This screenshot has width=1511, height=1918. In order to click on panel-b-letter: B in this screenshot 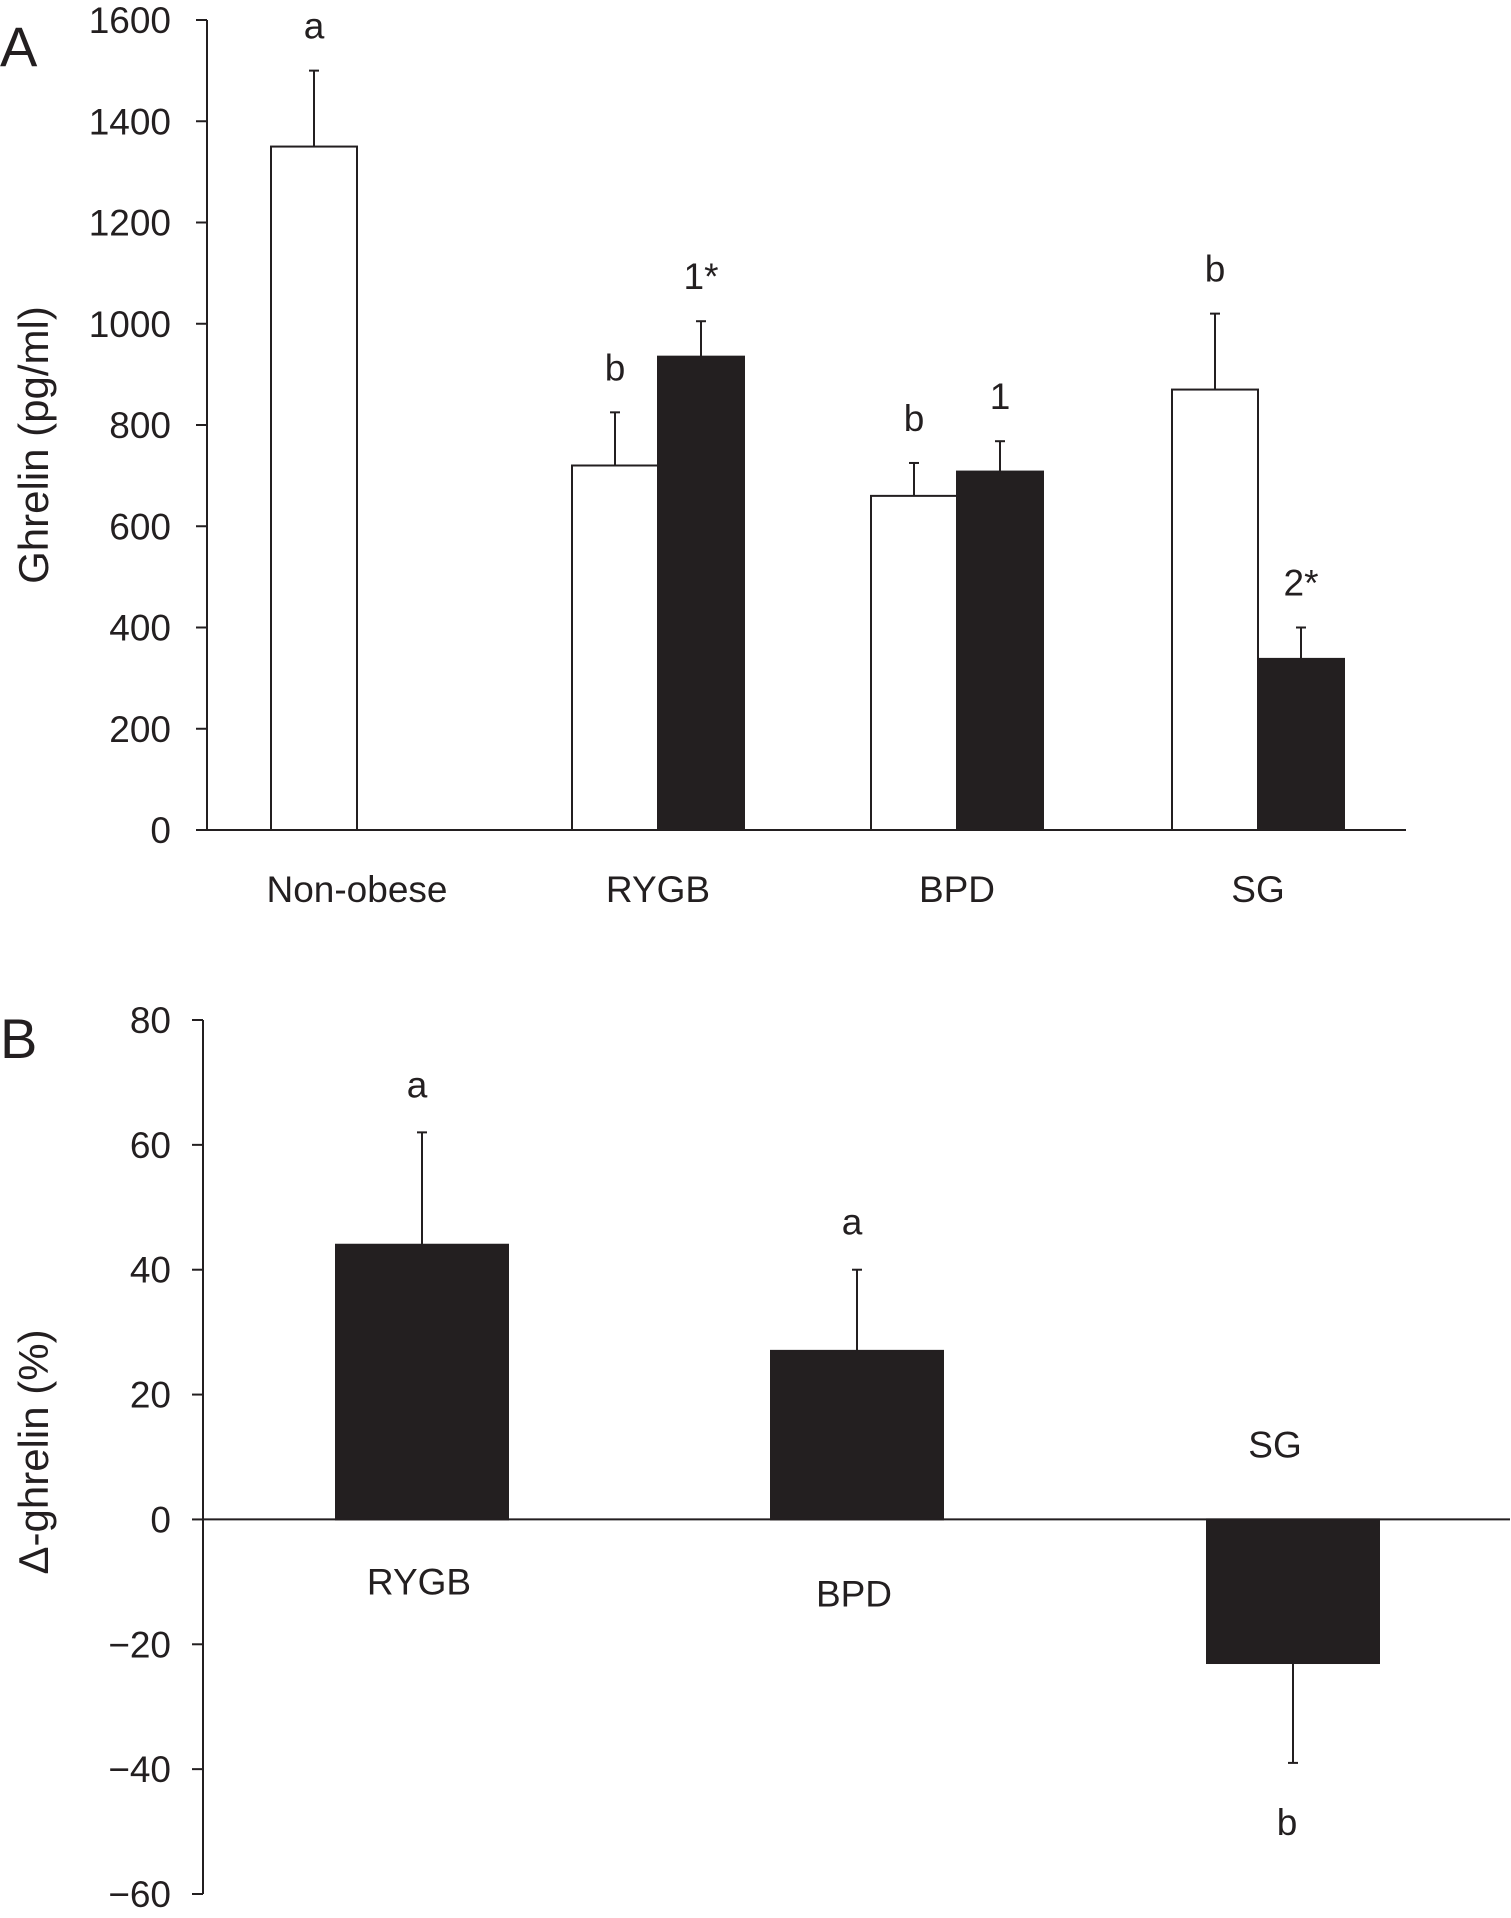, I will do `click(18, 1038)`.